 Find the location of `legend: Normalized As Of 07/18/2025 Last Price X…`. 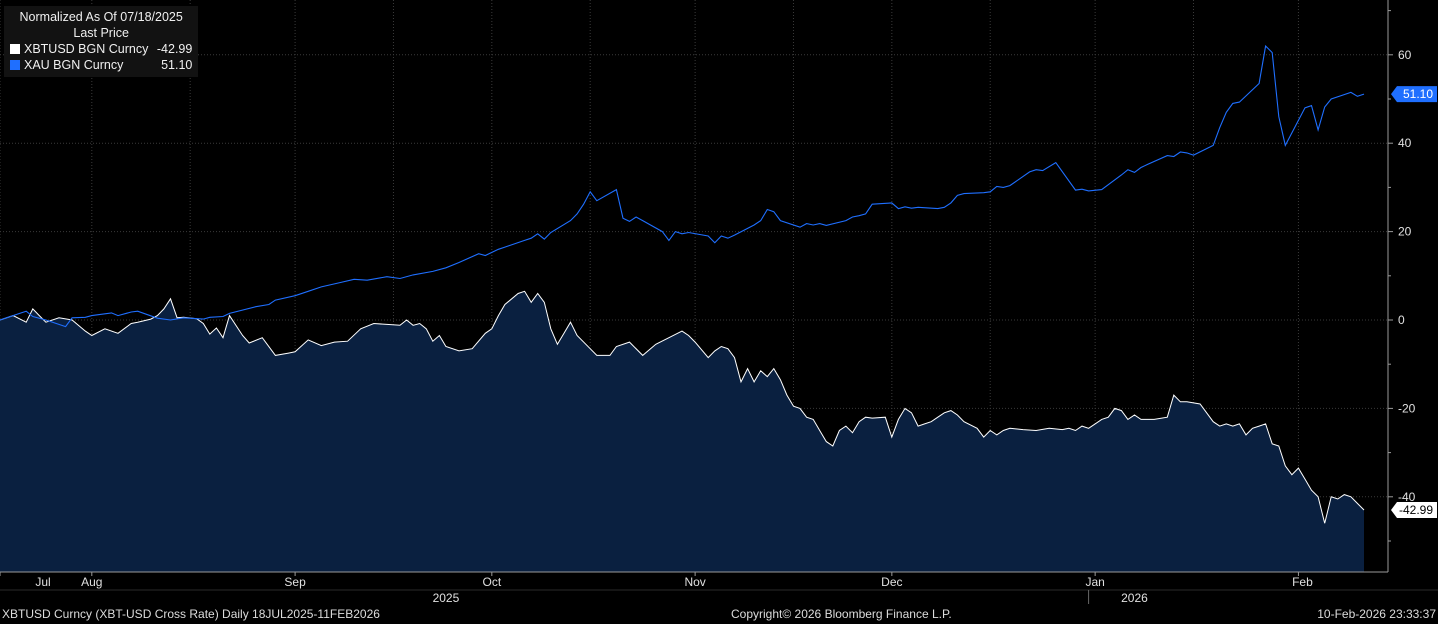

legend: Normalized As Of 07/18/2025 Last Price X… is located at coordinates (101, 41).